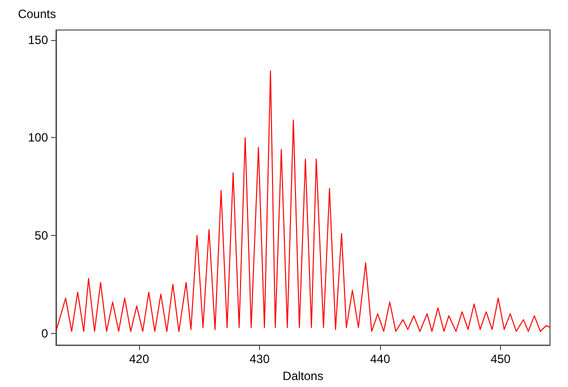 The image size is (568, 387). I want to click on y-axis-title: Counts, so click(37, 14).